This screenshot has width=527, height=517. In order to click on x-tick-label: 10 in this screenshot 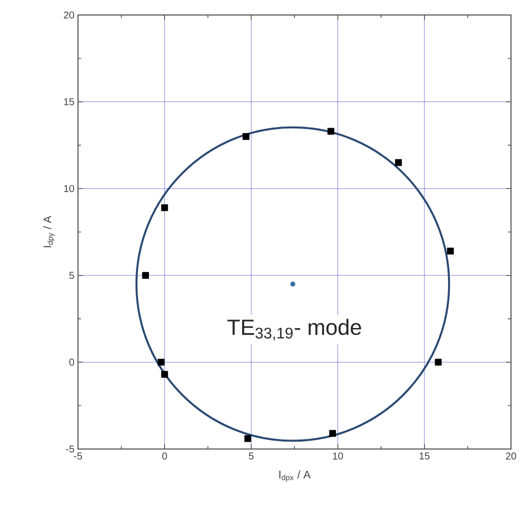, I will do `click(338, 456)`.